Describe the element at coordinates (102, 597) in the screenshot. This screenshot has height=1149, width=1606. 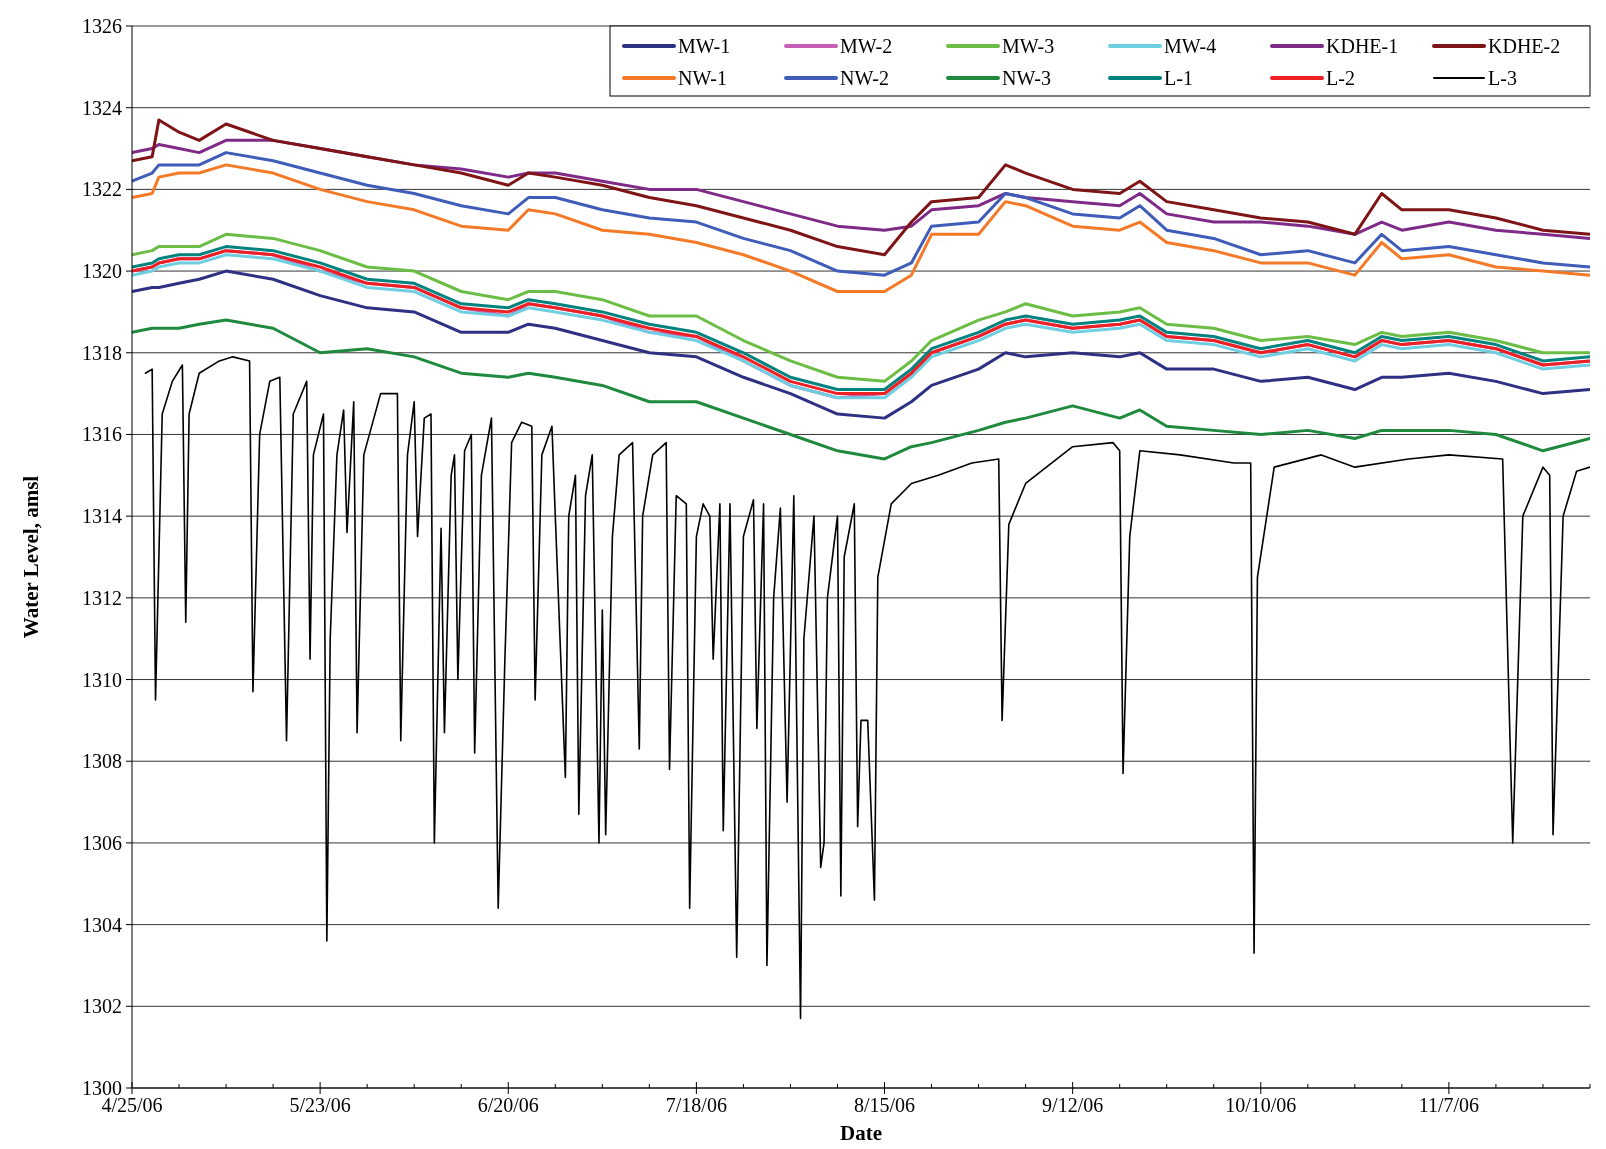
I see `y-tick-label: 1312` at that location.